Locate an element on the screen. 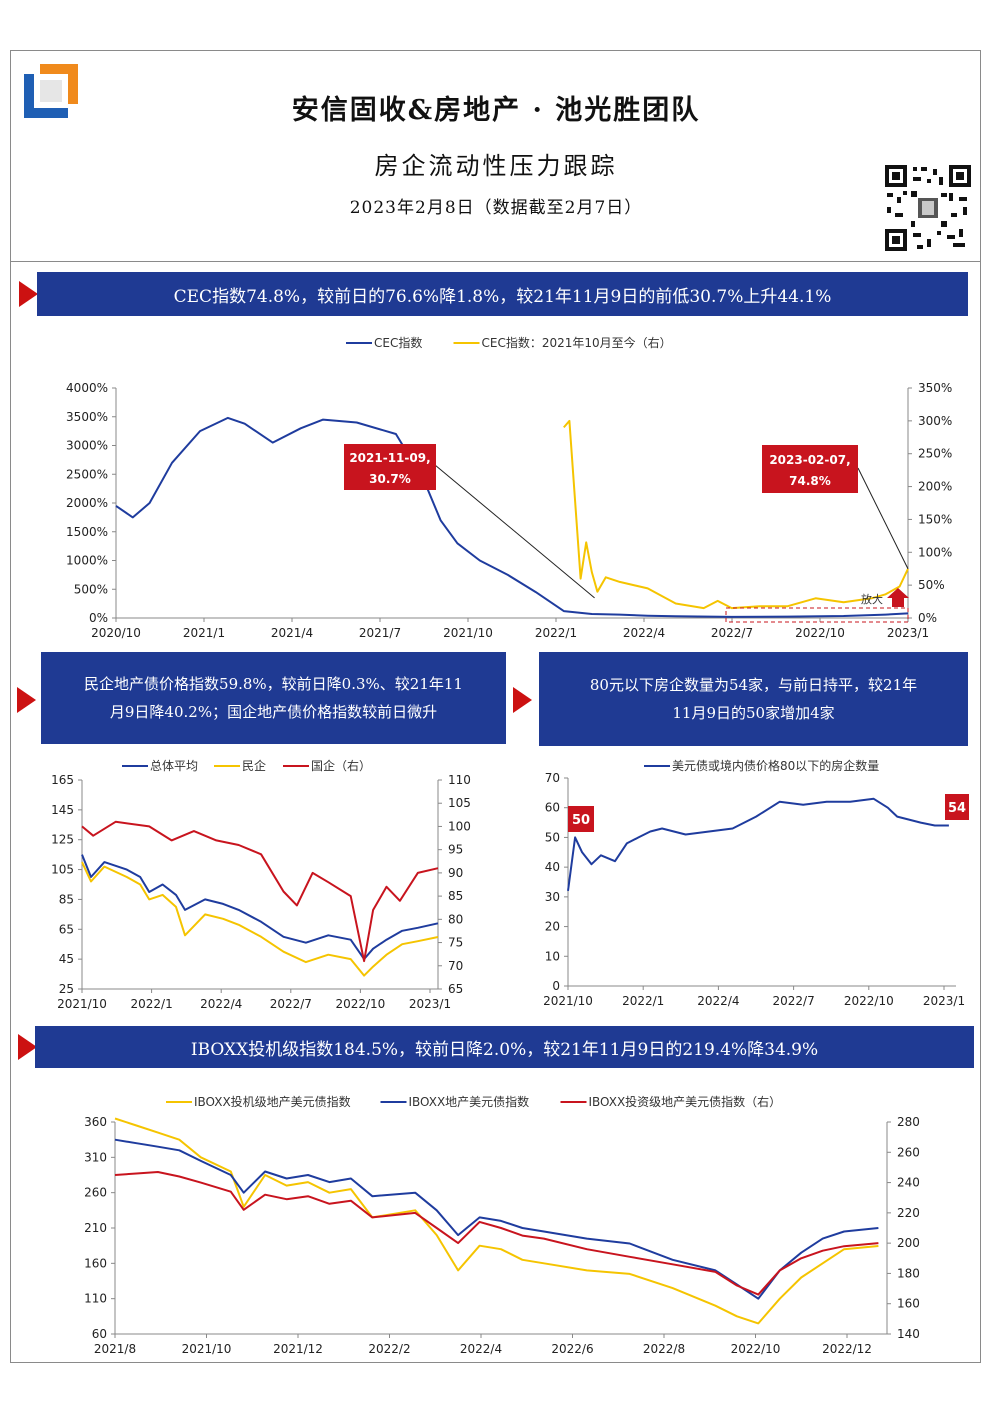 This screenshot has width=992, height=1403. y-tick-label: 20 is located at coordinates (552, 927).